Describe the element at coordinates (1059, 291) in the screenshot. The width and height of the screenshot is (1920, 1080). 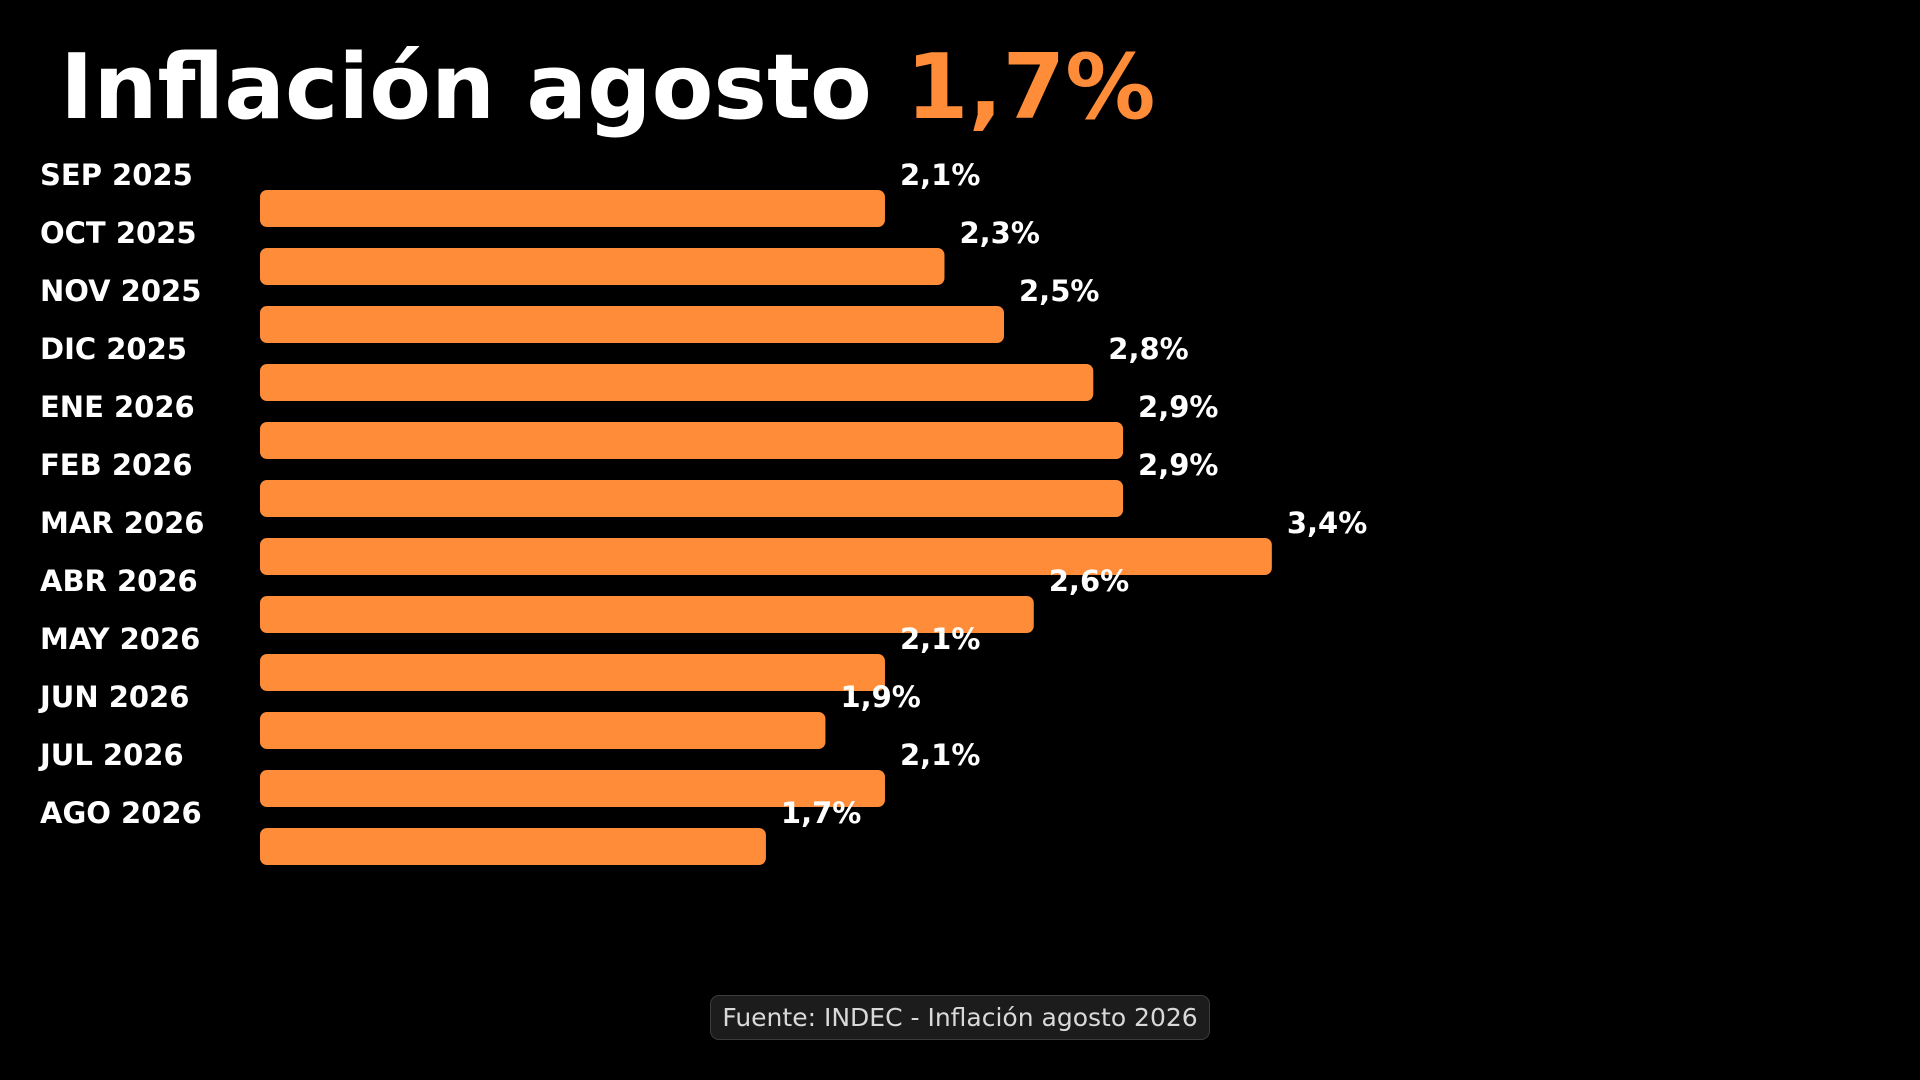
I see `value-label: 2,5%` at that location.